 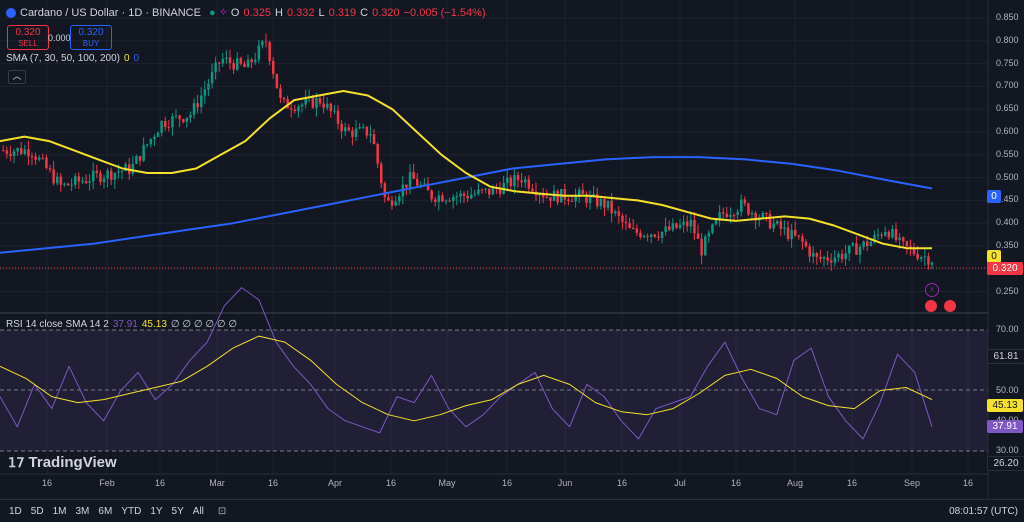 I want to click on ohlc-low-key: L, so click(x=321, y=12).